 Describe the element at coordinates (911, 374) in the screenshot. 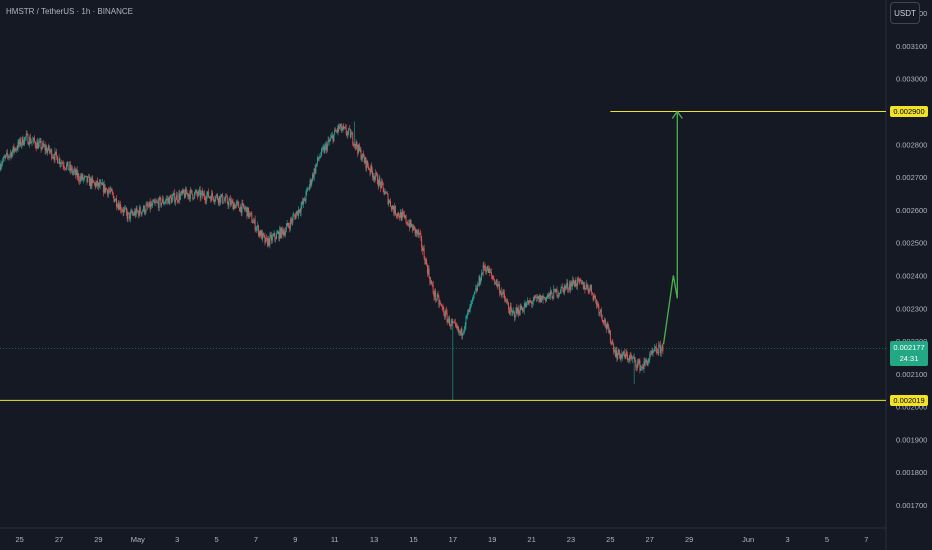

I see `y-tick-label: 0.002100` at that location.